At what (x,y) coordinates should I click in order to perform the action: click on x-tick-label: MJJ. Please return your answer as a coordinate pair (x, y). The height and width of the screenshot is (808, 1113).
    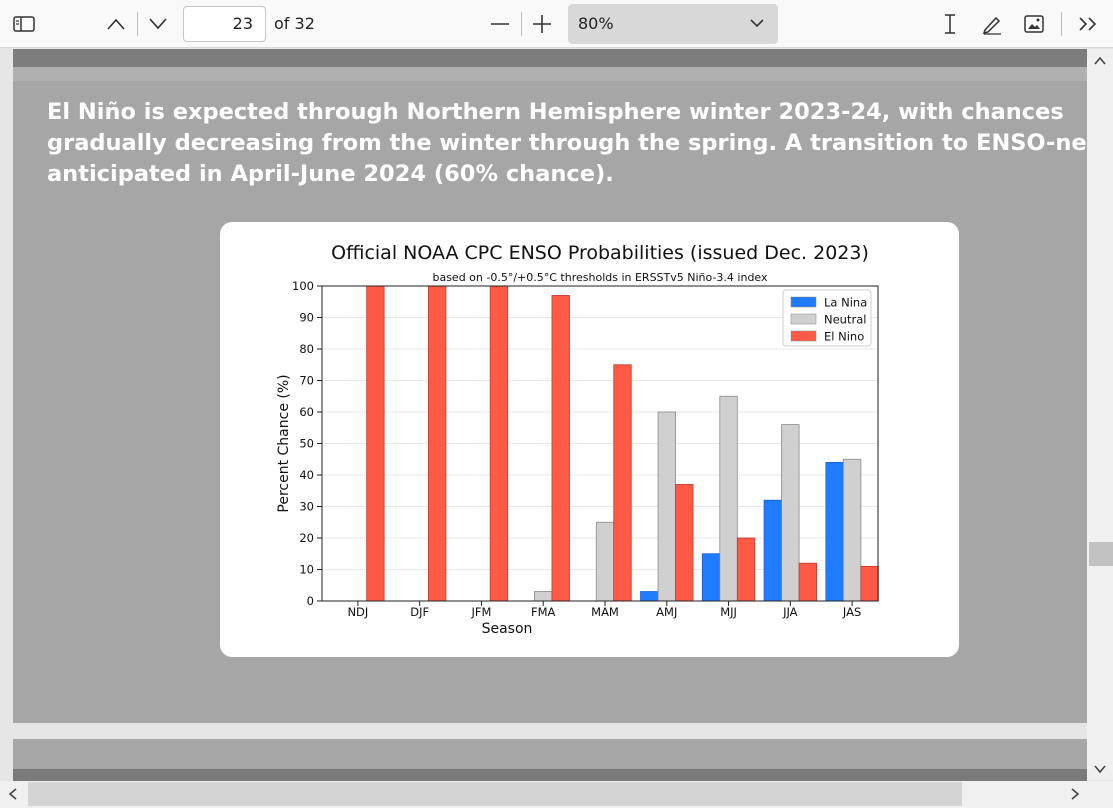
    Looking at the image, I should click on (728, 612).